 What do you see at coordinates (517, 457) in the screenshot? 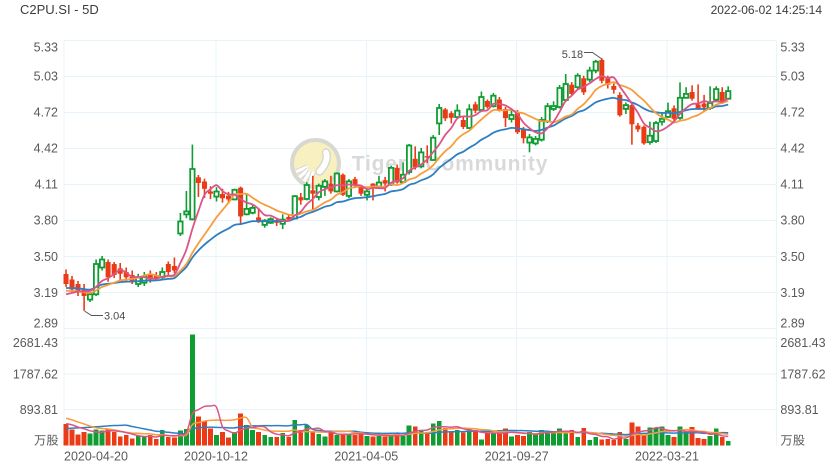
I see `svg-text: 2021-09-27` at bounding box center [517, 457].